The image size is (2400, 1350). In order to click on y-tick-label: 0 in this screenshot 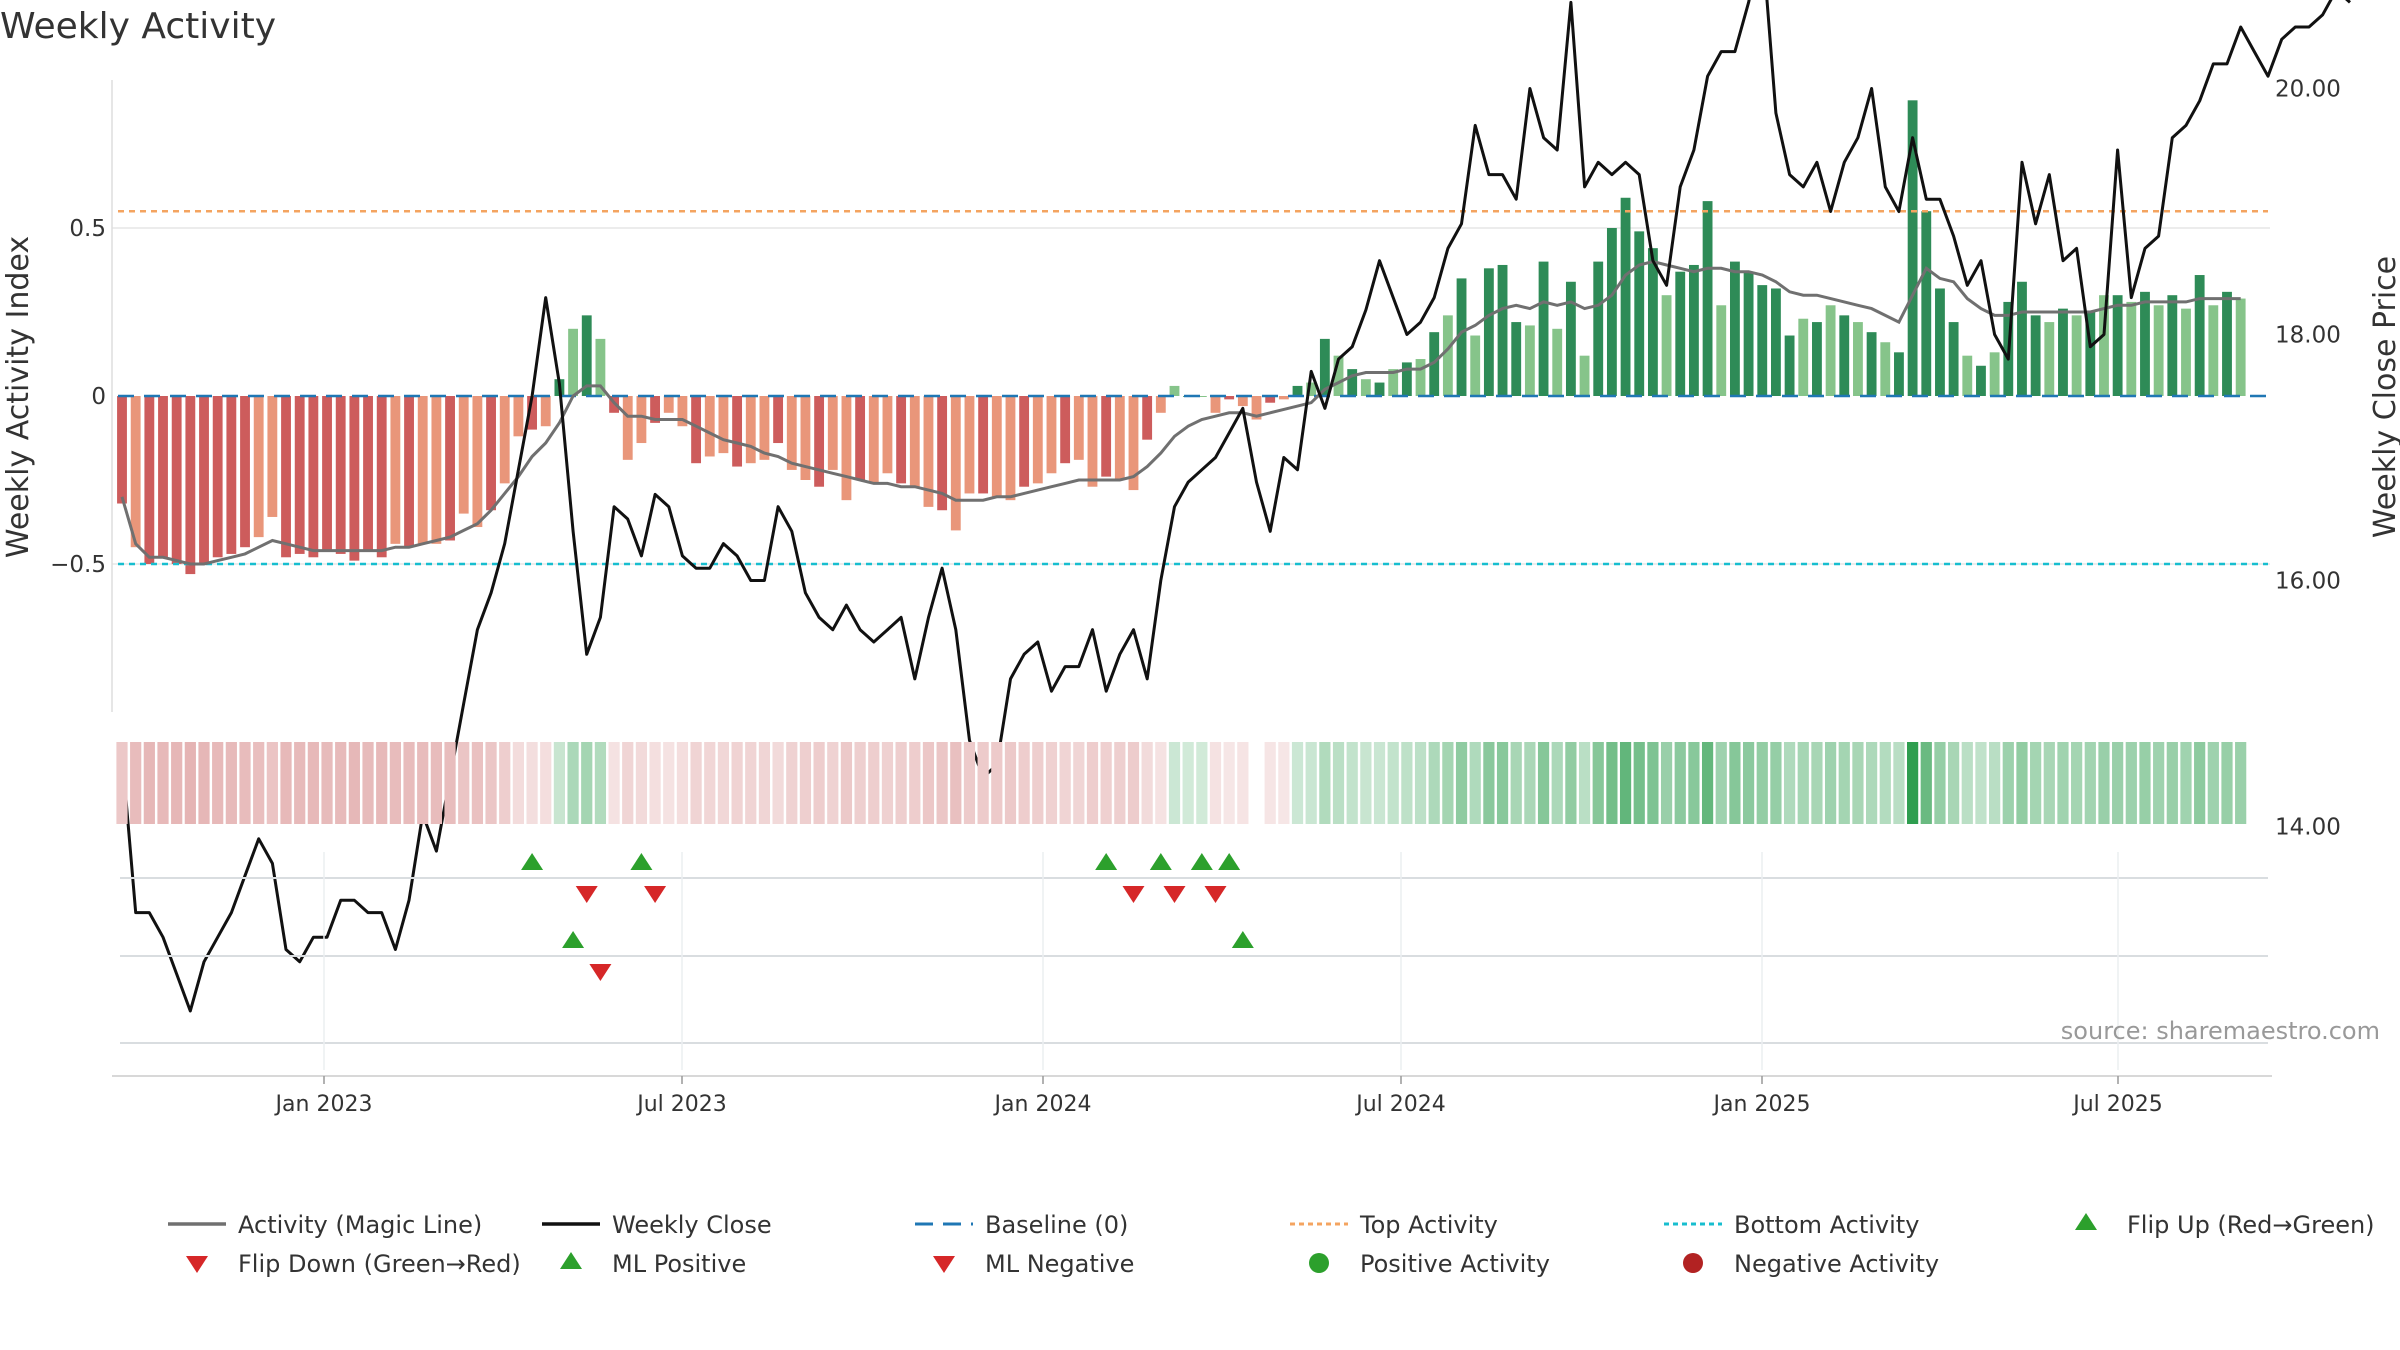, I will do `click(98, 397)`.